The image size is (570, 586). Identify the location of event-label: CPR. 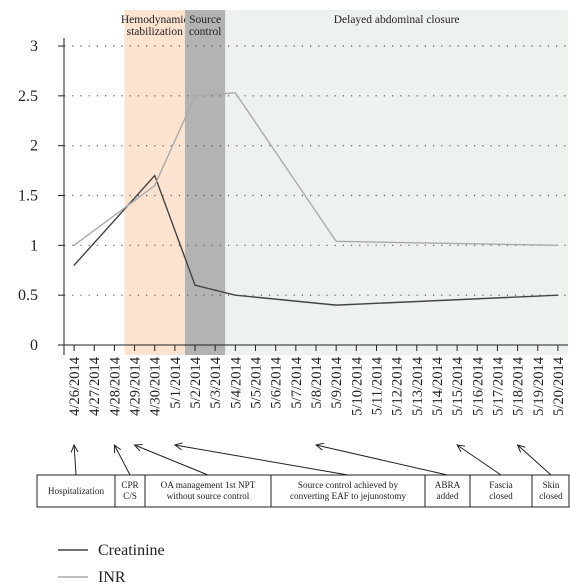
(130, 485).